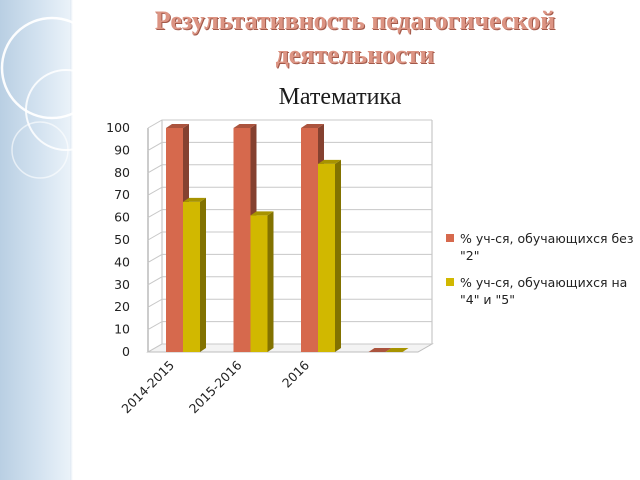 The width and height of the screenshot is (640, 480). I want to click on y-tick-label-5: 50, so click(122, 239).